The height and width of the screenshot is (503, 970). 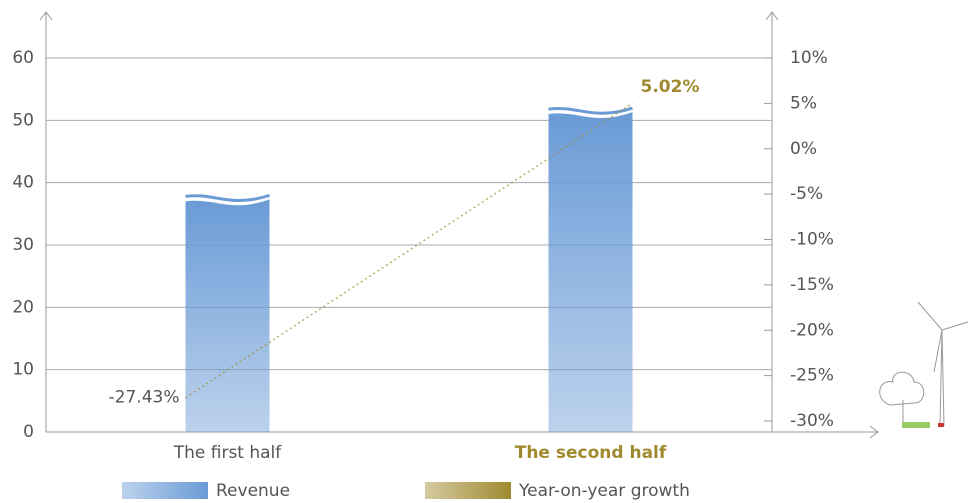 I want to click on y-tick-label: 0, so click(x=28, y=432).